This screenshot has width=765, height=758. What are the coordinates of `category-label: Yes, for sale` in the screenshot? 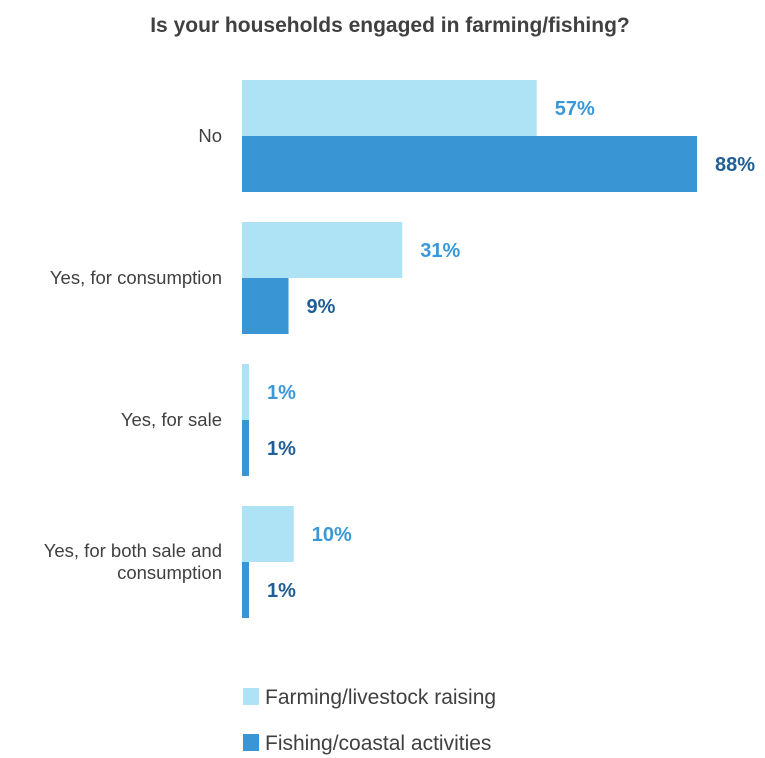 It's located at (171, 419).